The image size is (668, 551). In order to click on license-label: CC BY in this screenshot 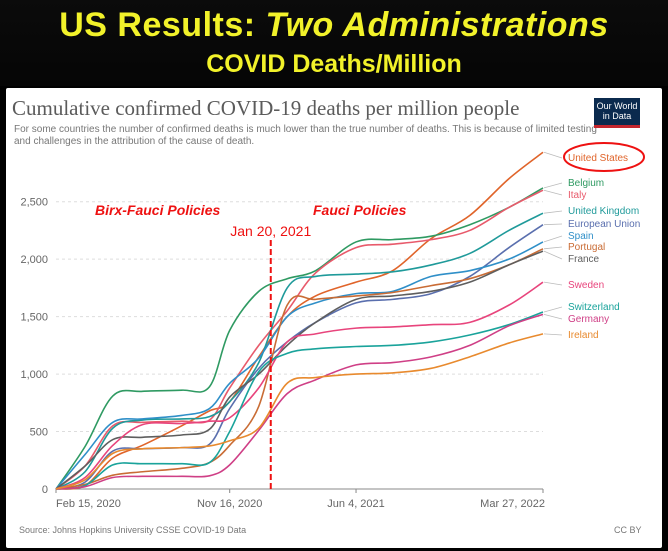, I will do `click(628, 530)`.